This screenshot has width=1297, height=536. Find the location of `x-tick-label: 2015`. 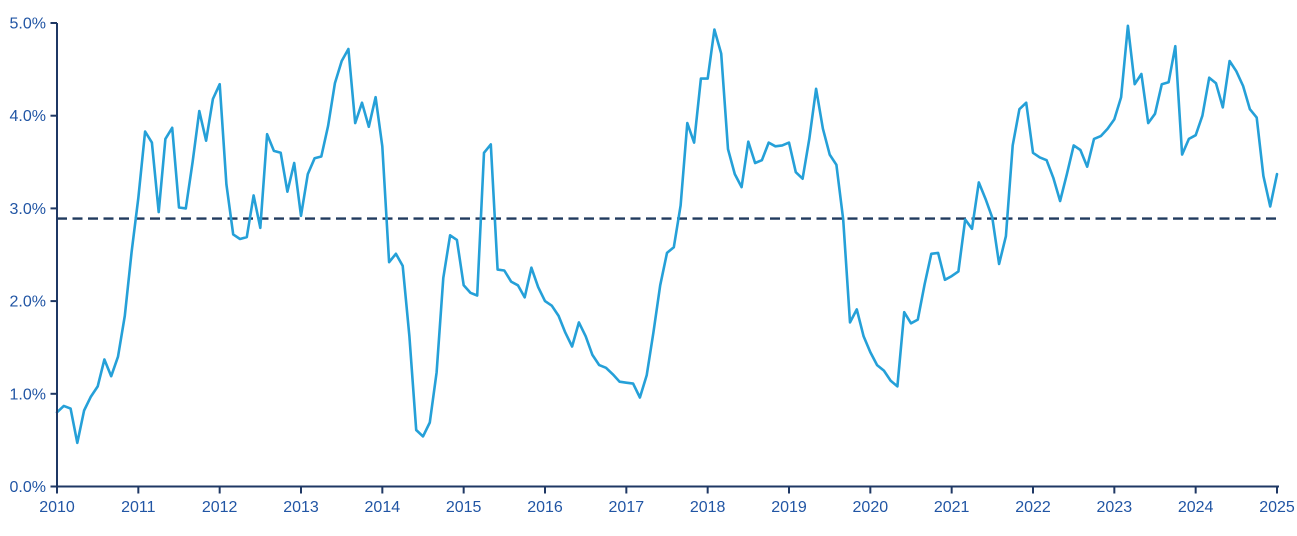

x-tick-label: 2015 is located at coordinates (464, 507).